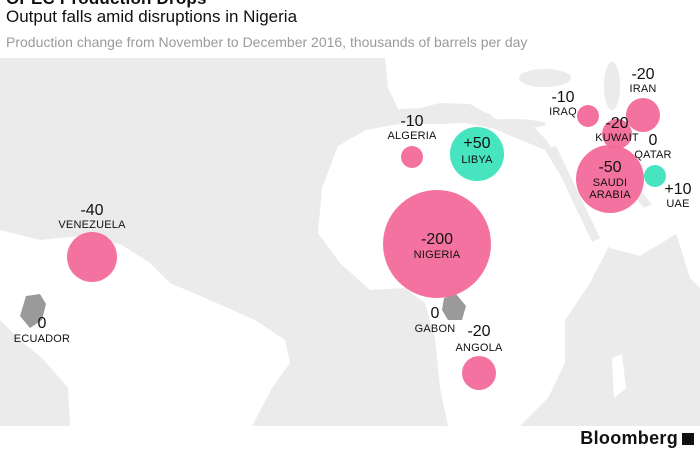  I want to click on brand-logo: Bloomberg, so click(637, 438).